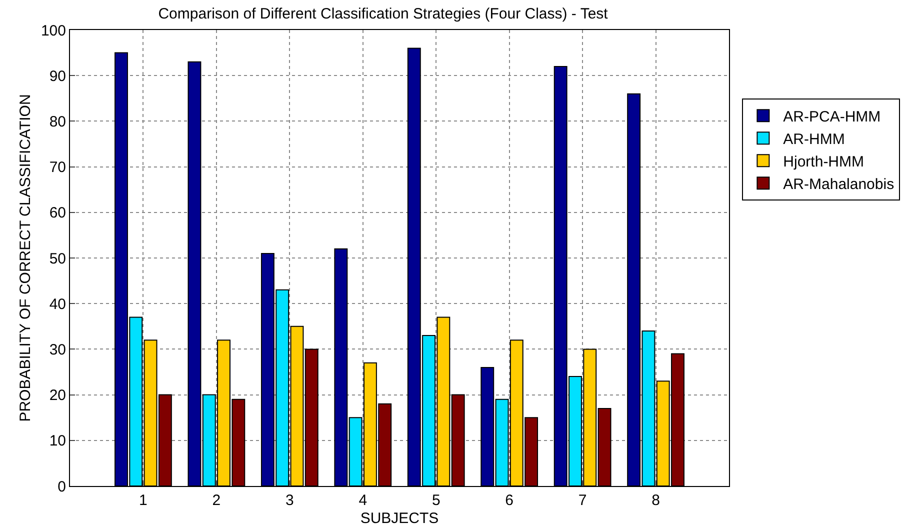 The height and width of the screenshot is (531, 912). What do you see at coordinates (57, 441) in the screenshot?
I see `y-tick-label: 10` at bounding box center [57, 441].